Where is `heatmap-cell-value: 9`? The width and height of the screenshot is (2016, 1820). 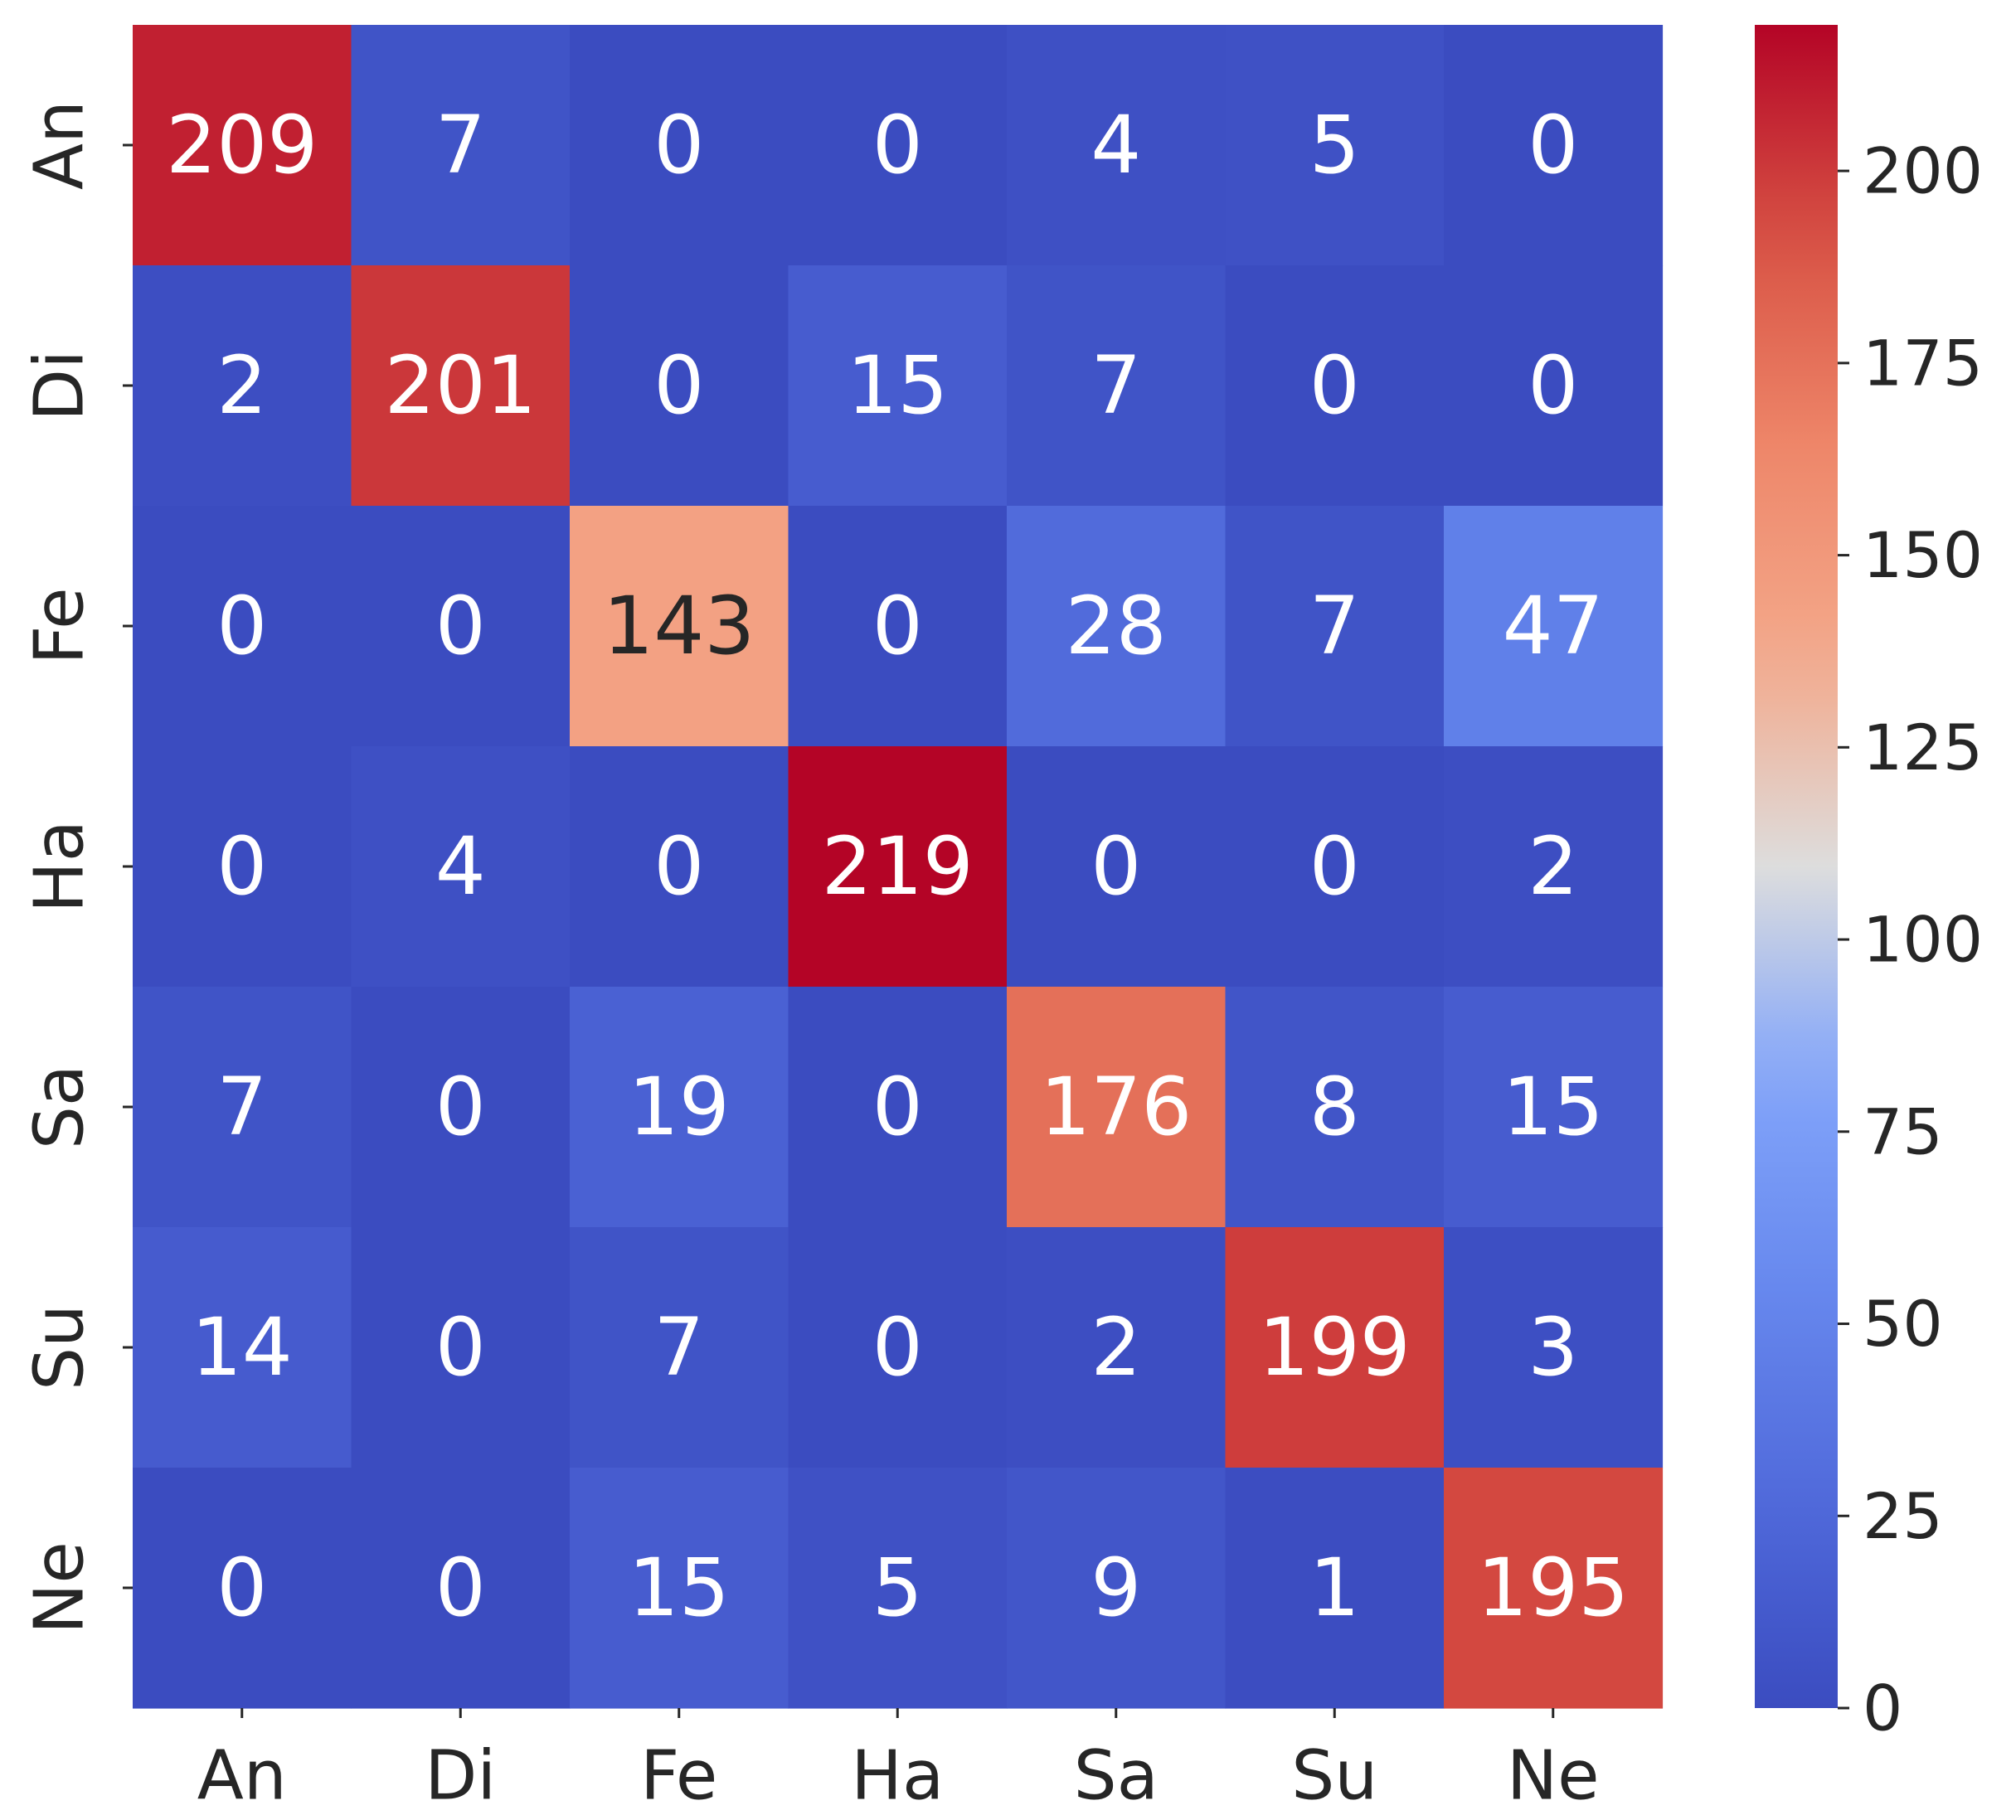 heatmap-cell-value: 9 is located at coordinates (1116, 1587).